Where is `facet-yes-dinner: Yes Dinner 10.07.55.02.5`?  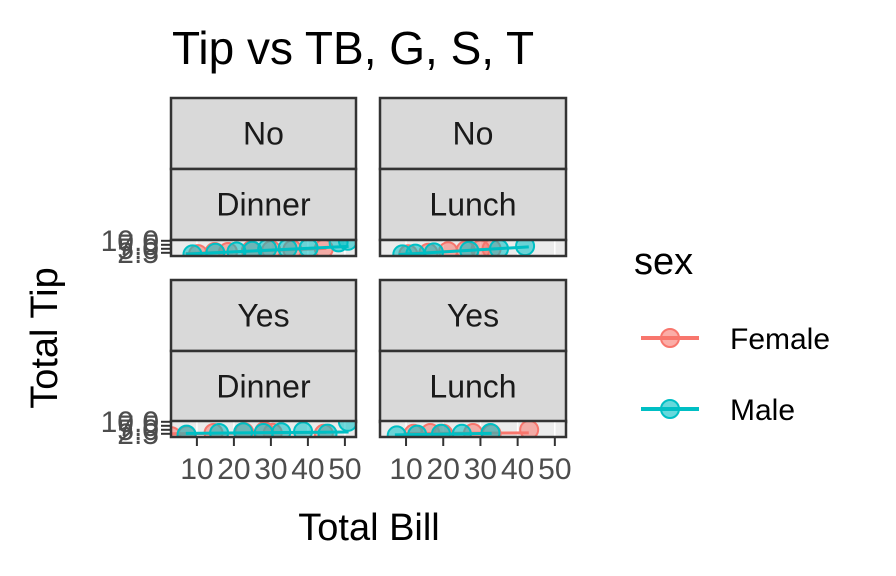
facet-yes-dinner: Yes Dinner 10.07.55.02.5 is located at coordinates (229, 364).